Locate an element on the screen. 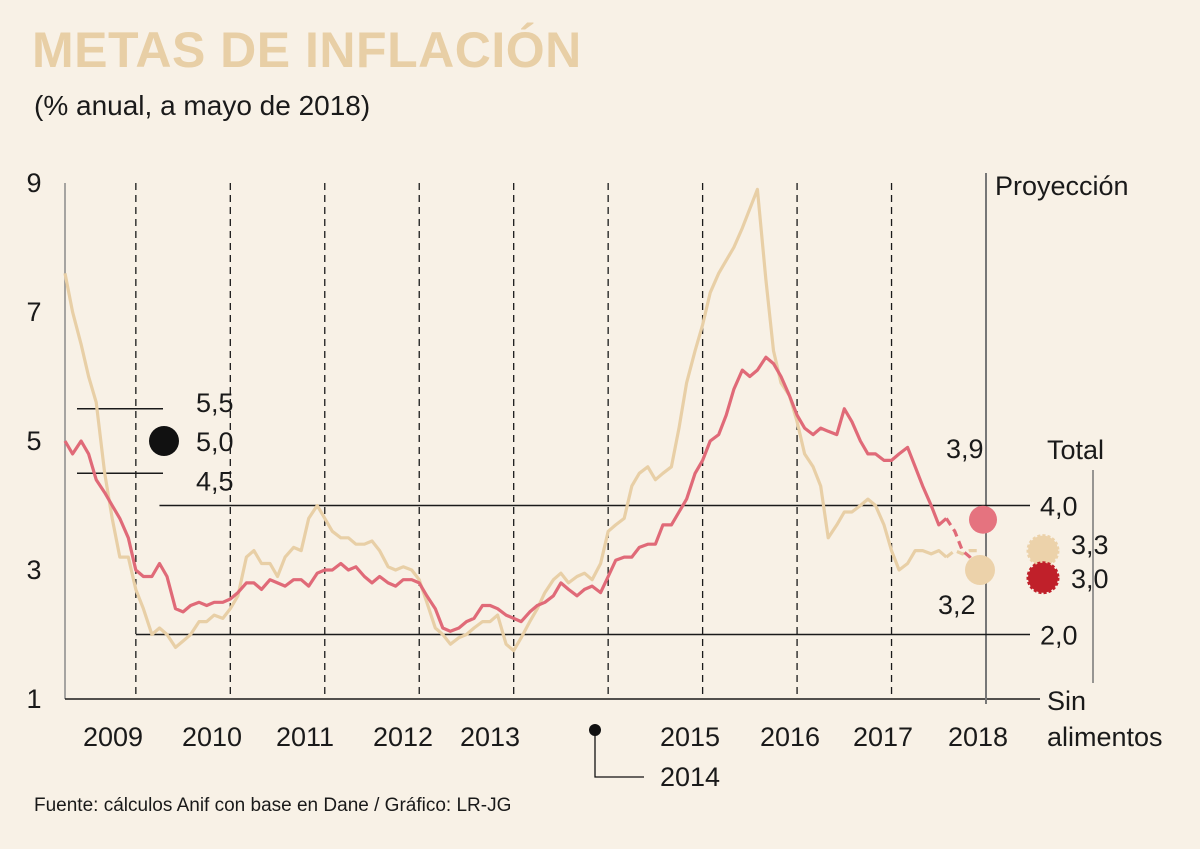 The height and width of the screenshot is (849, 1200). total-2018-marker is located at coordinates (983, 519).